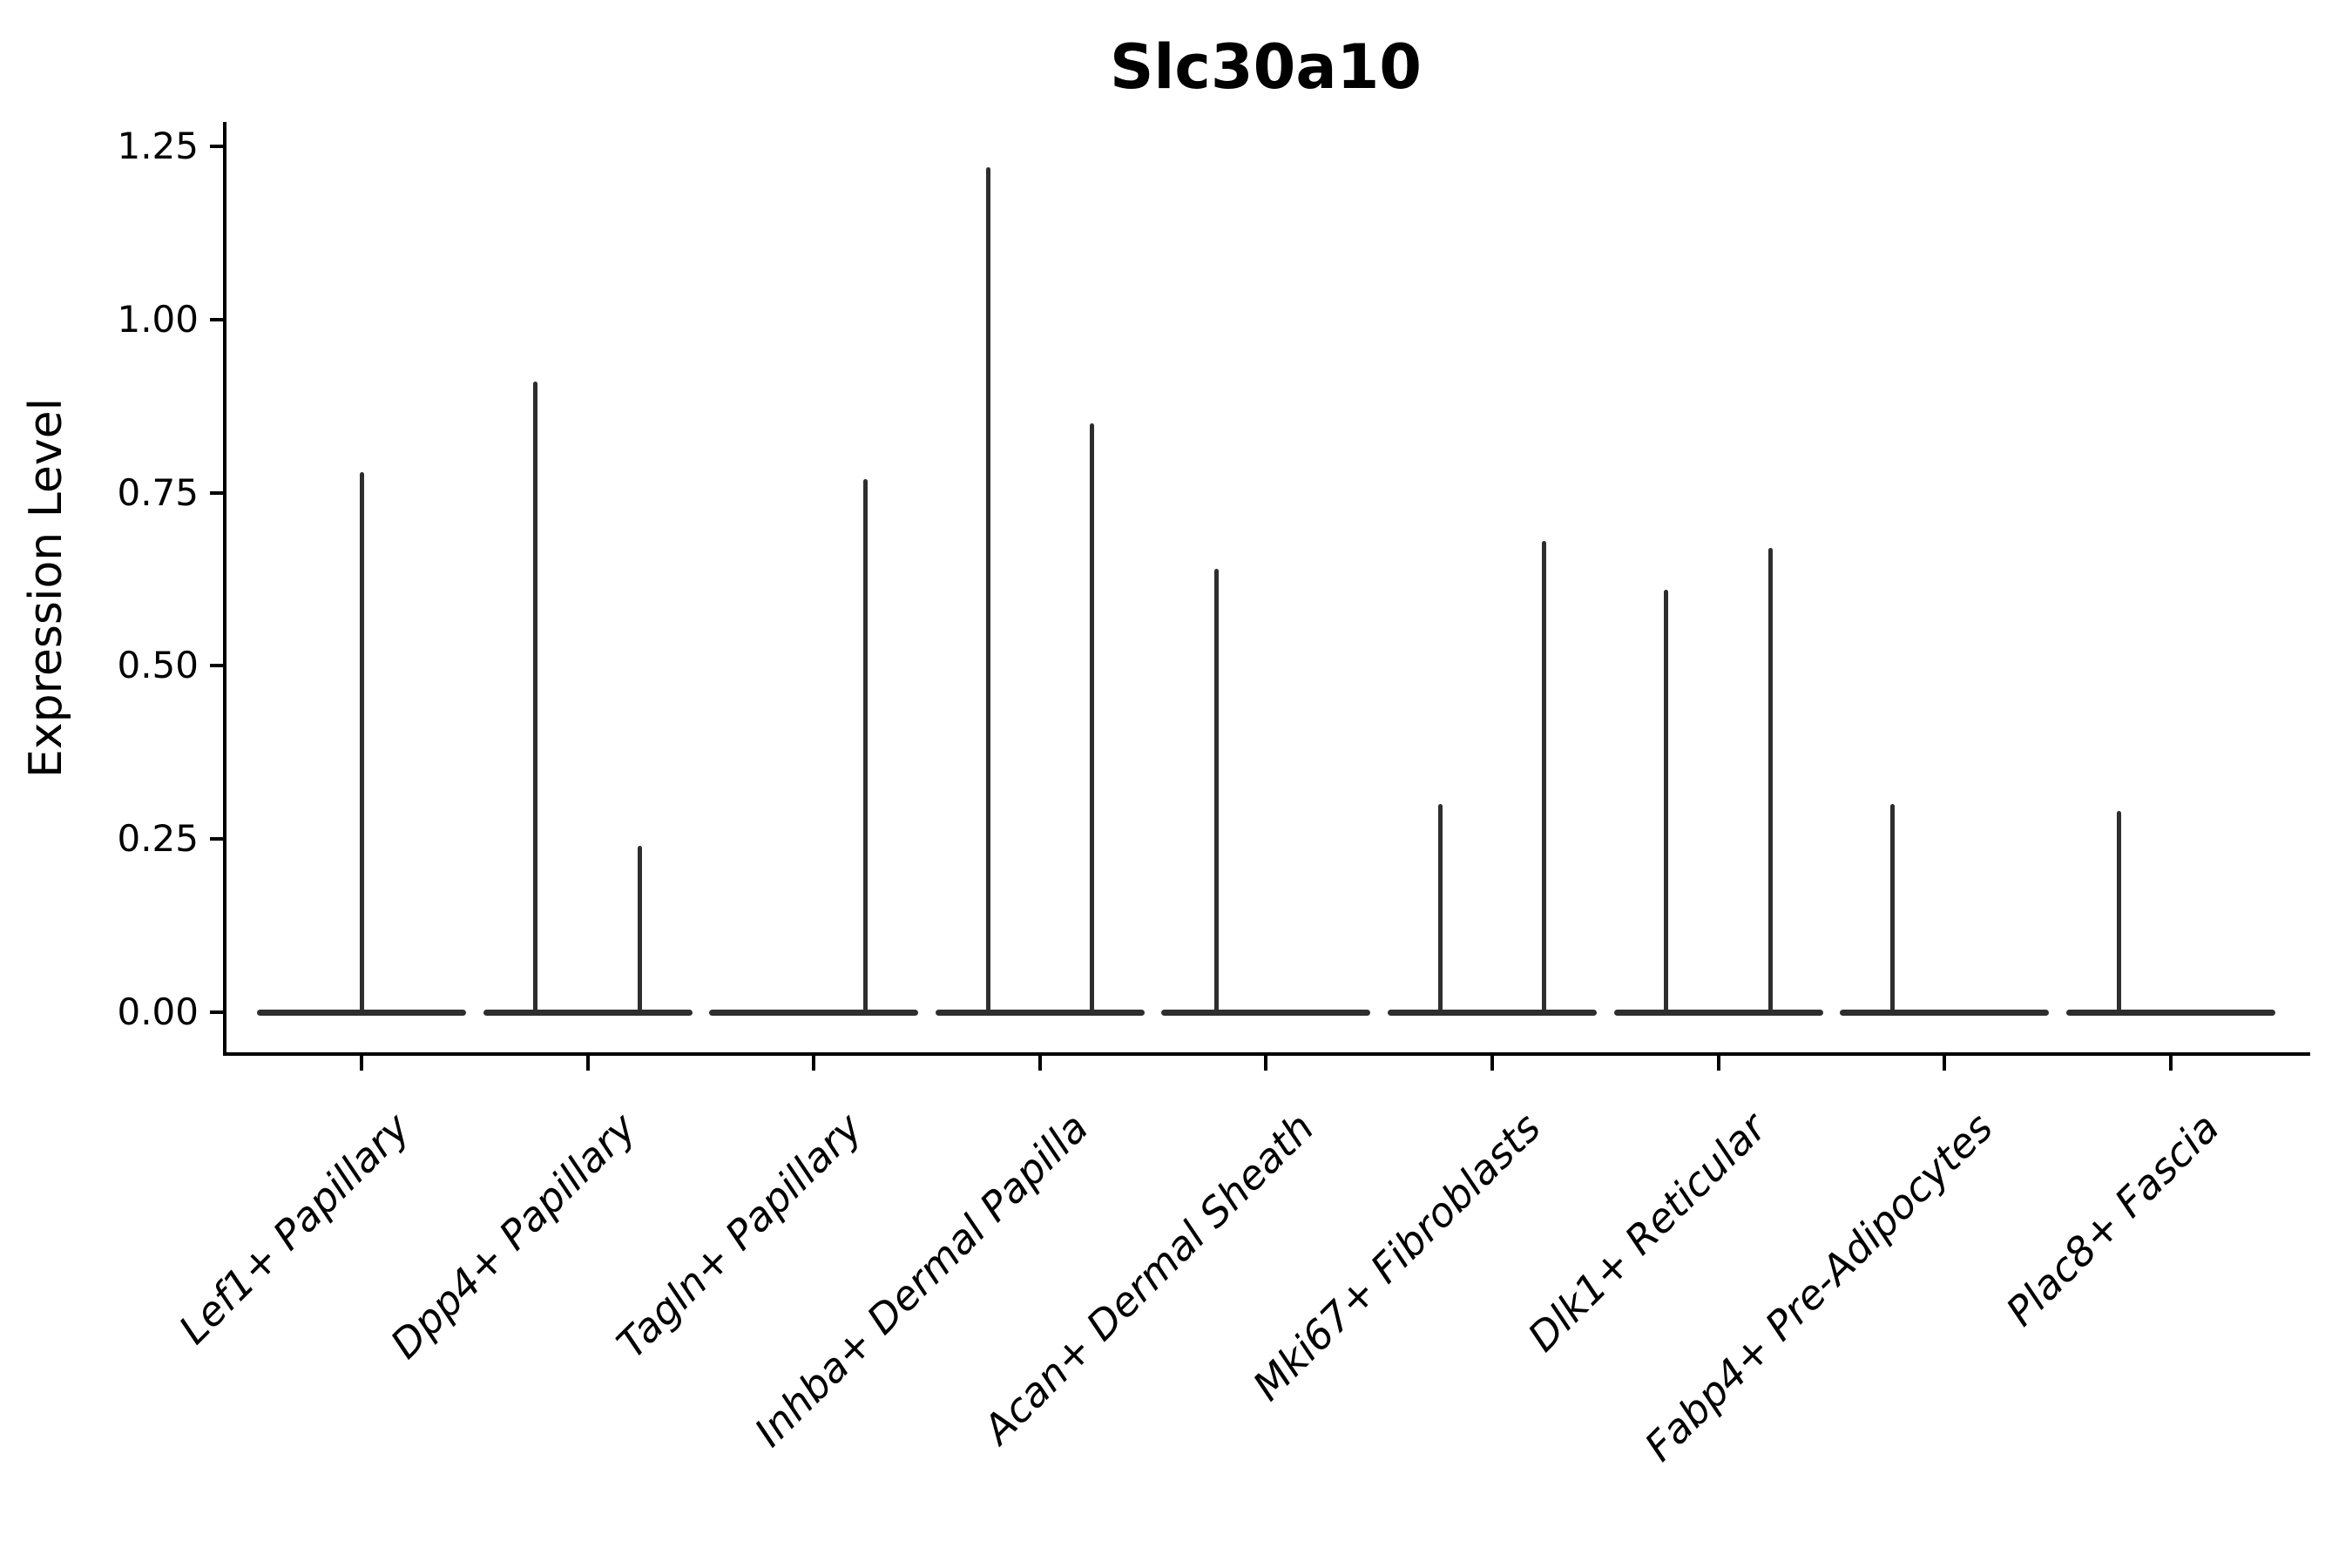  Describe the element at coordinates (1266, 1054) in the screenshot. I see `bottom-axis-spine` at that location.